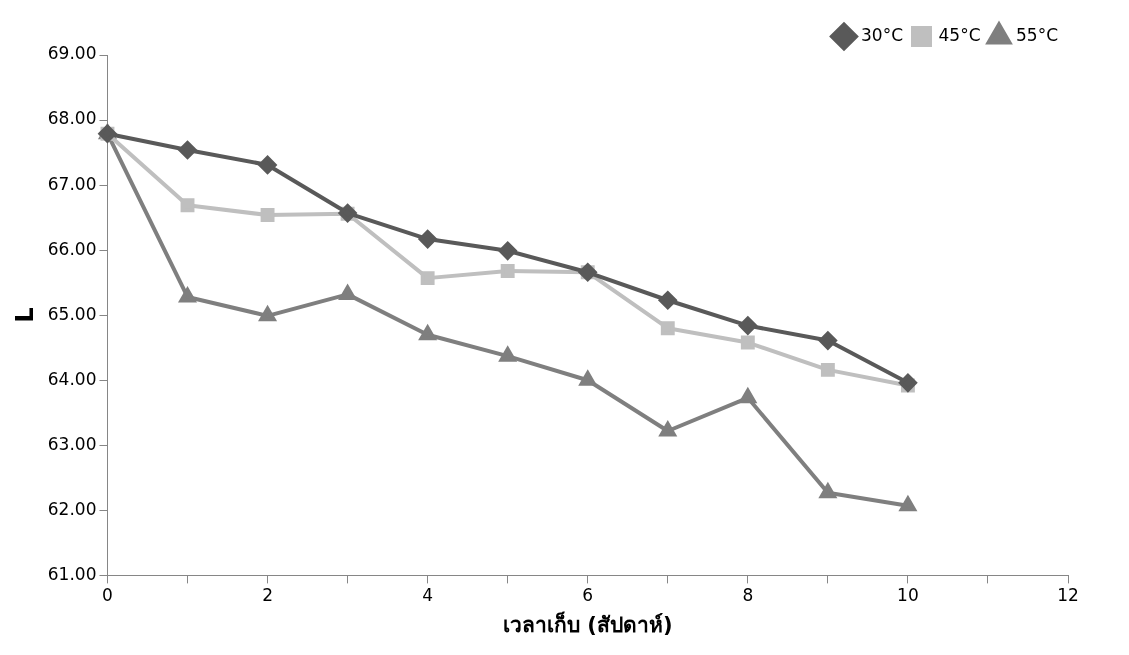 Image resolution: width=1129 pixels, height=655 pixels. I want to click on y-axis-title: L, so click(24, 315).